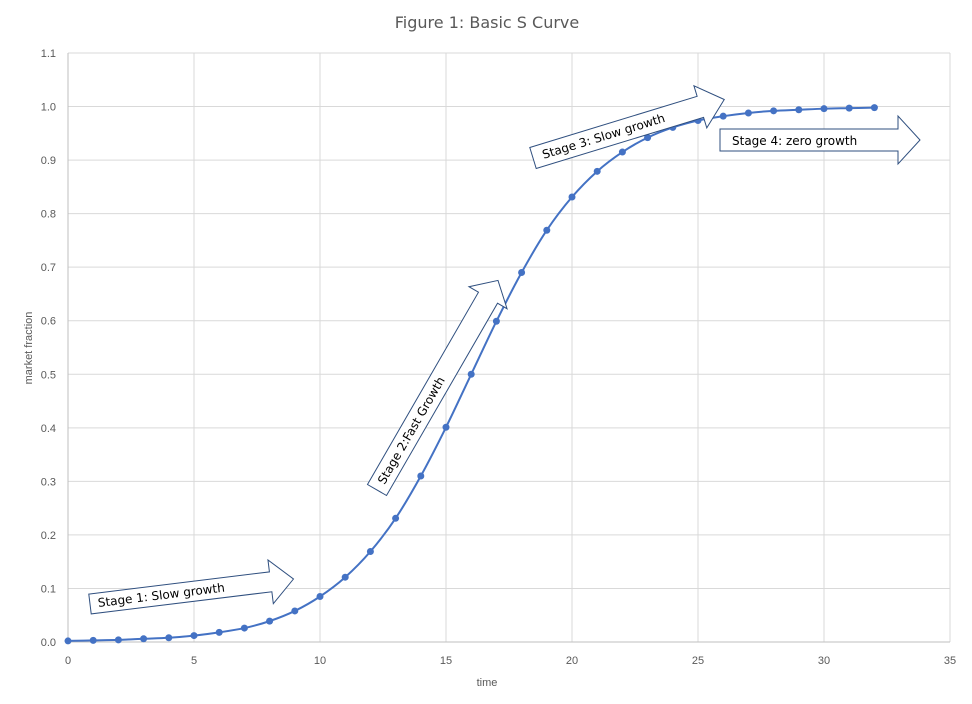  What do you see at coordinates (698, 661) in the screenshot?
I see `x-tick-label: 25` at bounding box center [698, 661].